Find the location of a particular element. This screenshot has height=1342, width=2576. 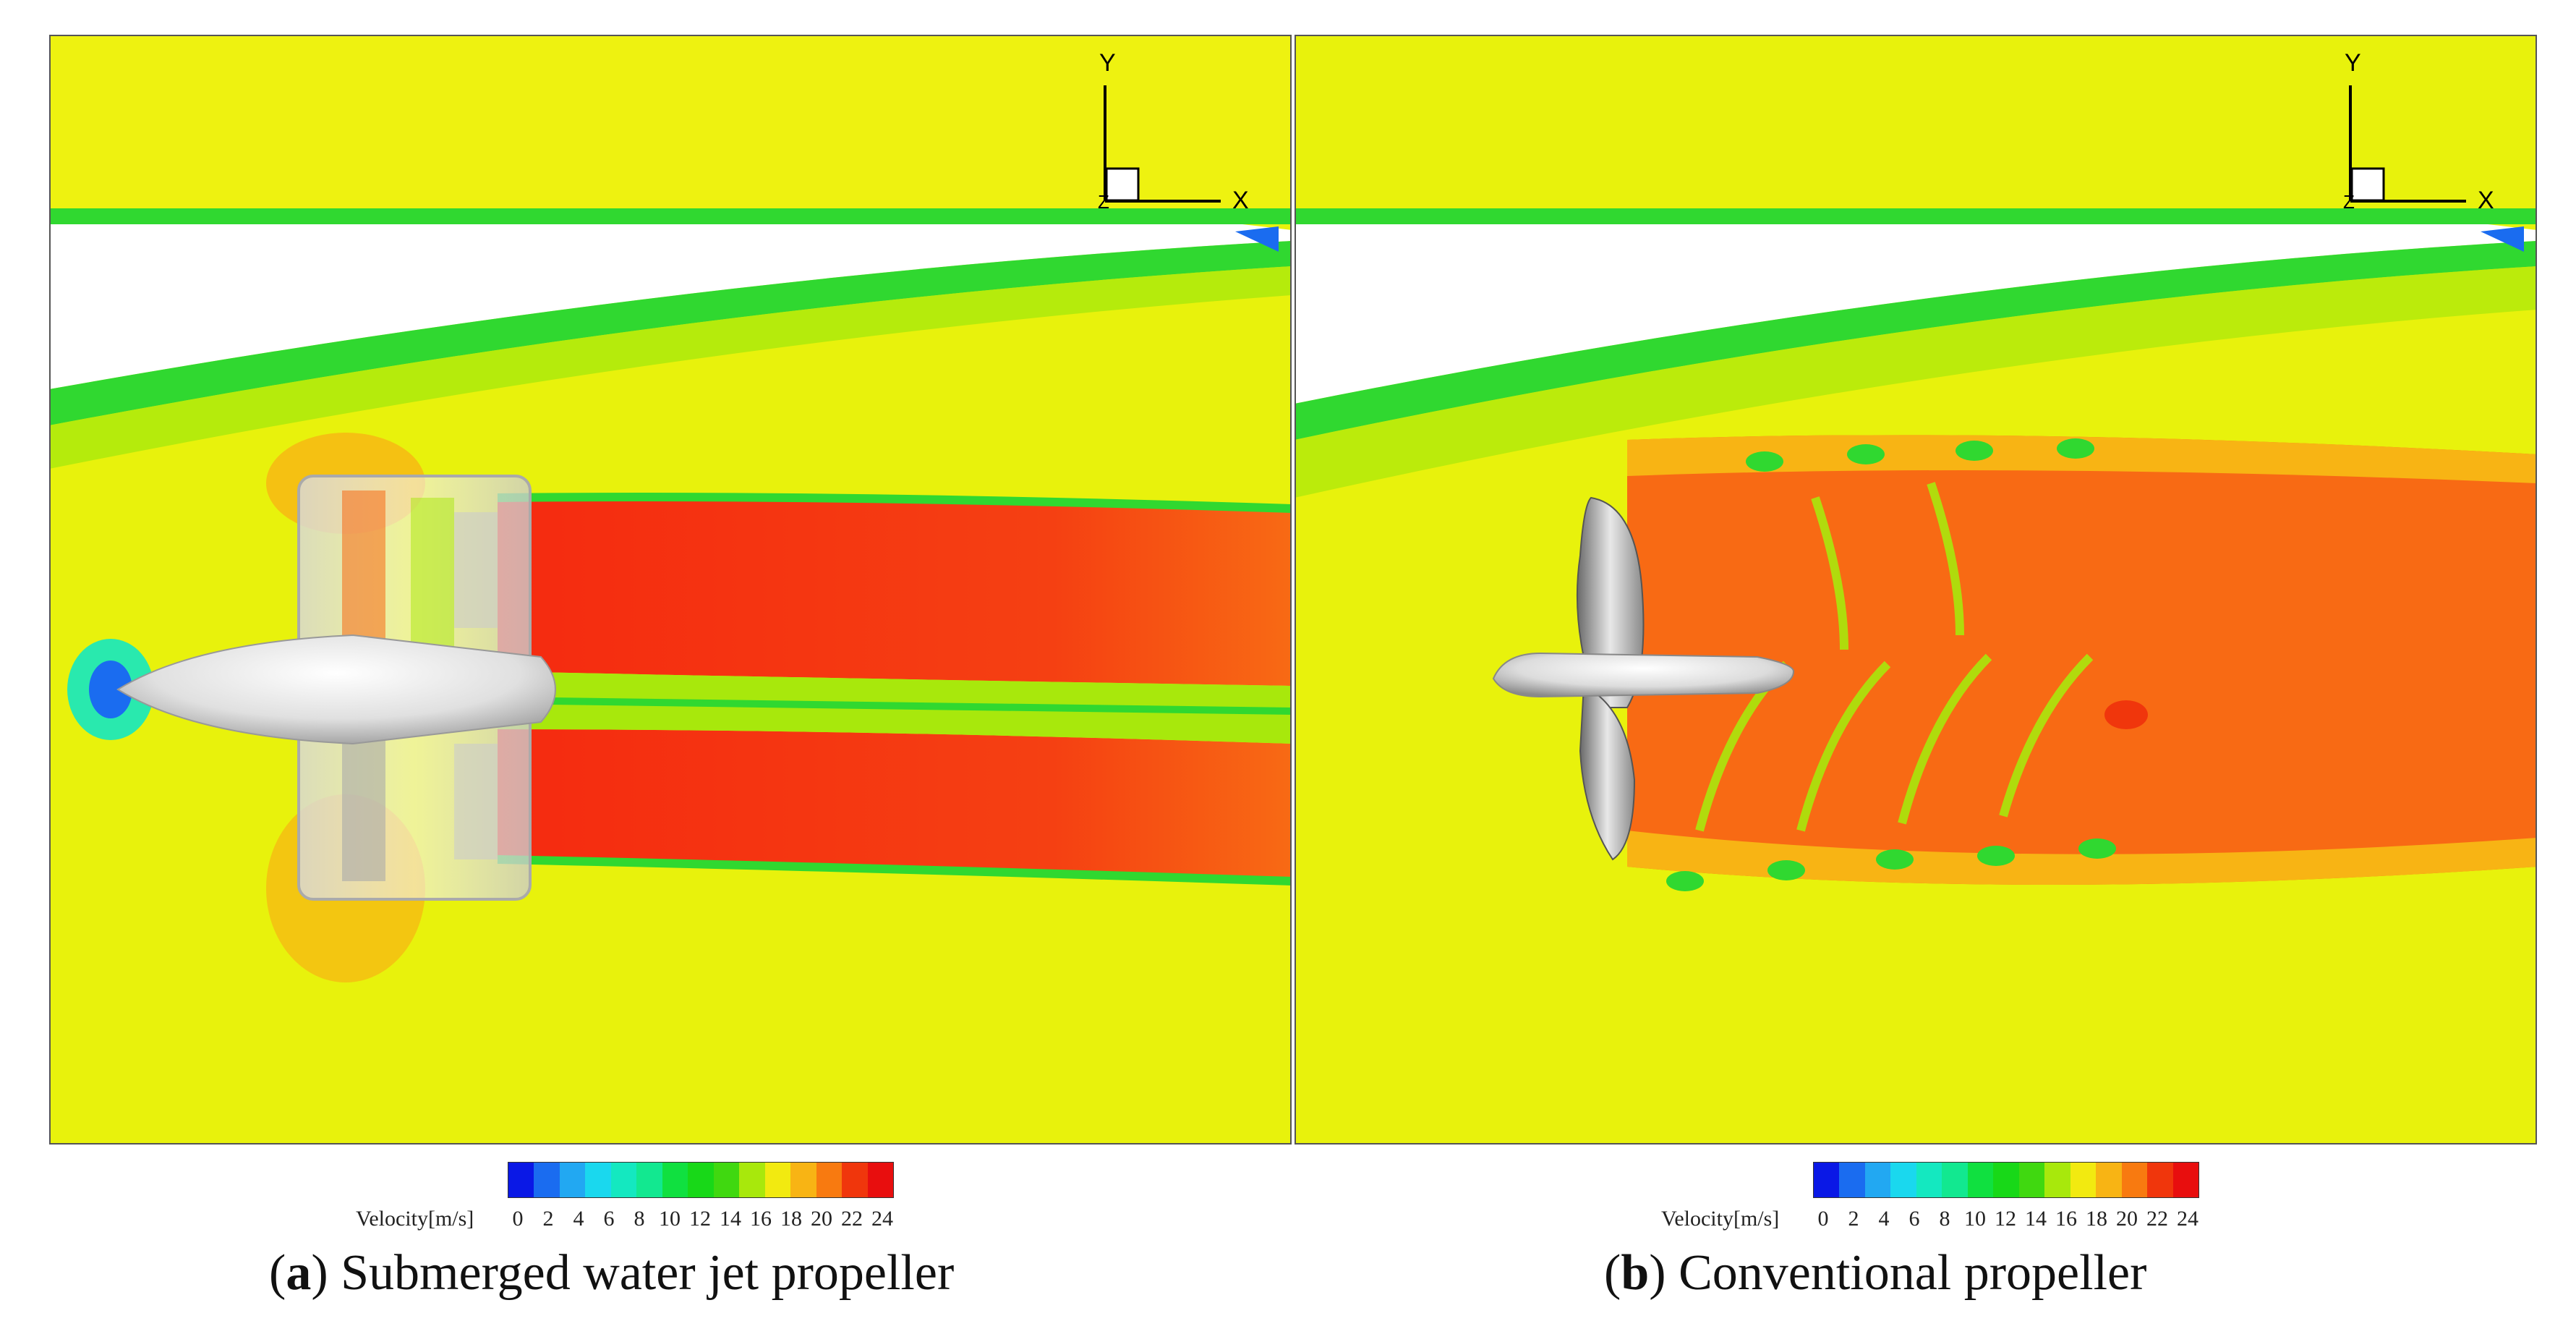

colorbar-b-ticks: 0 2 4 6 8 10 12 14 16 18 20 22 24 is located at coordinates (2015, 1220).